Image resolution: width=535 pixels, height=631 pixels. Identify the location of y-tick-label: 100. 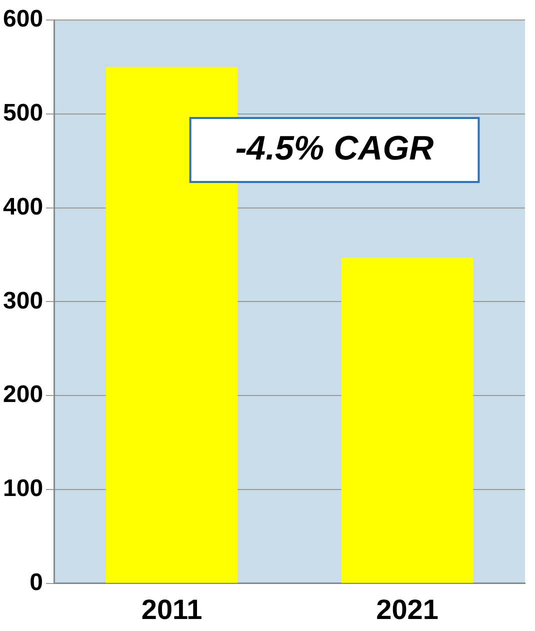
(23, 488).